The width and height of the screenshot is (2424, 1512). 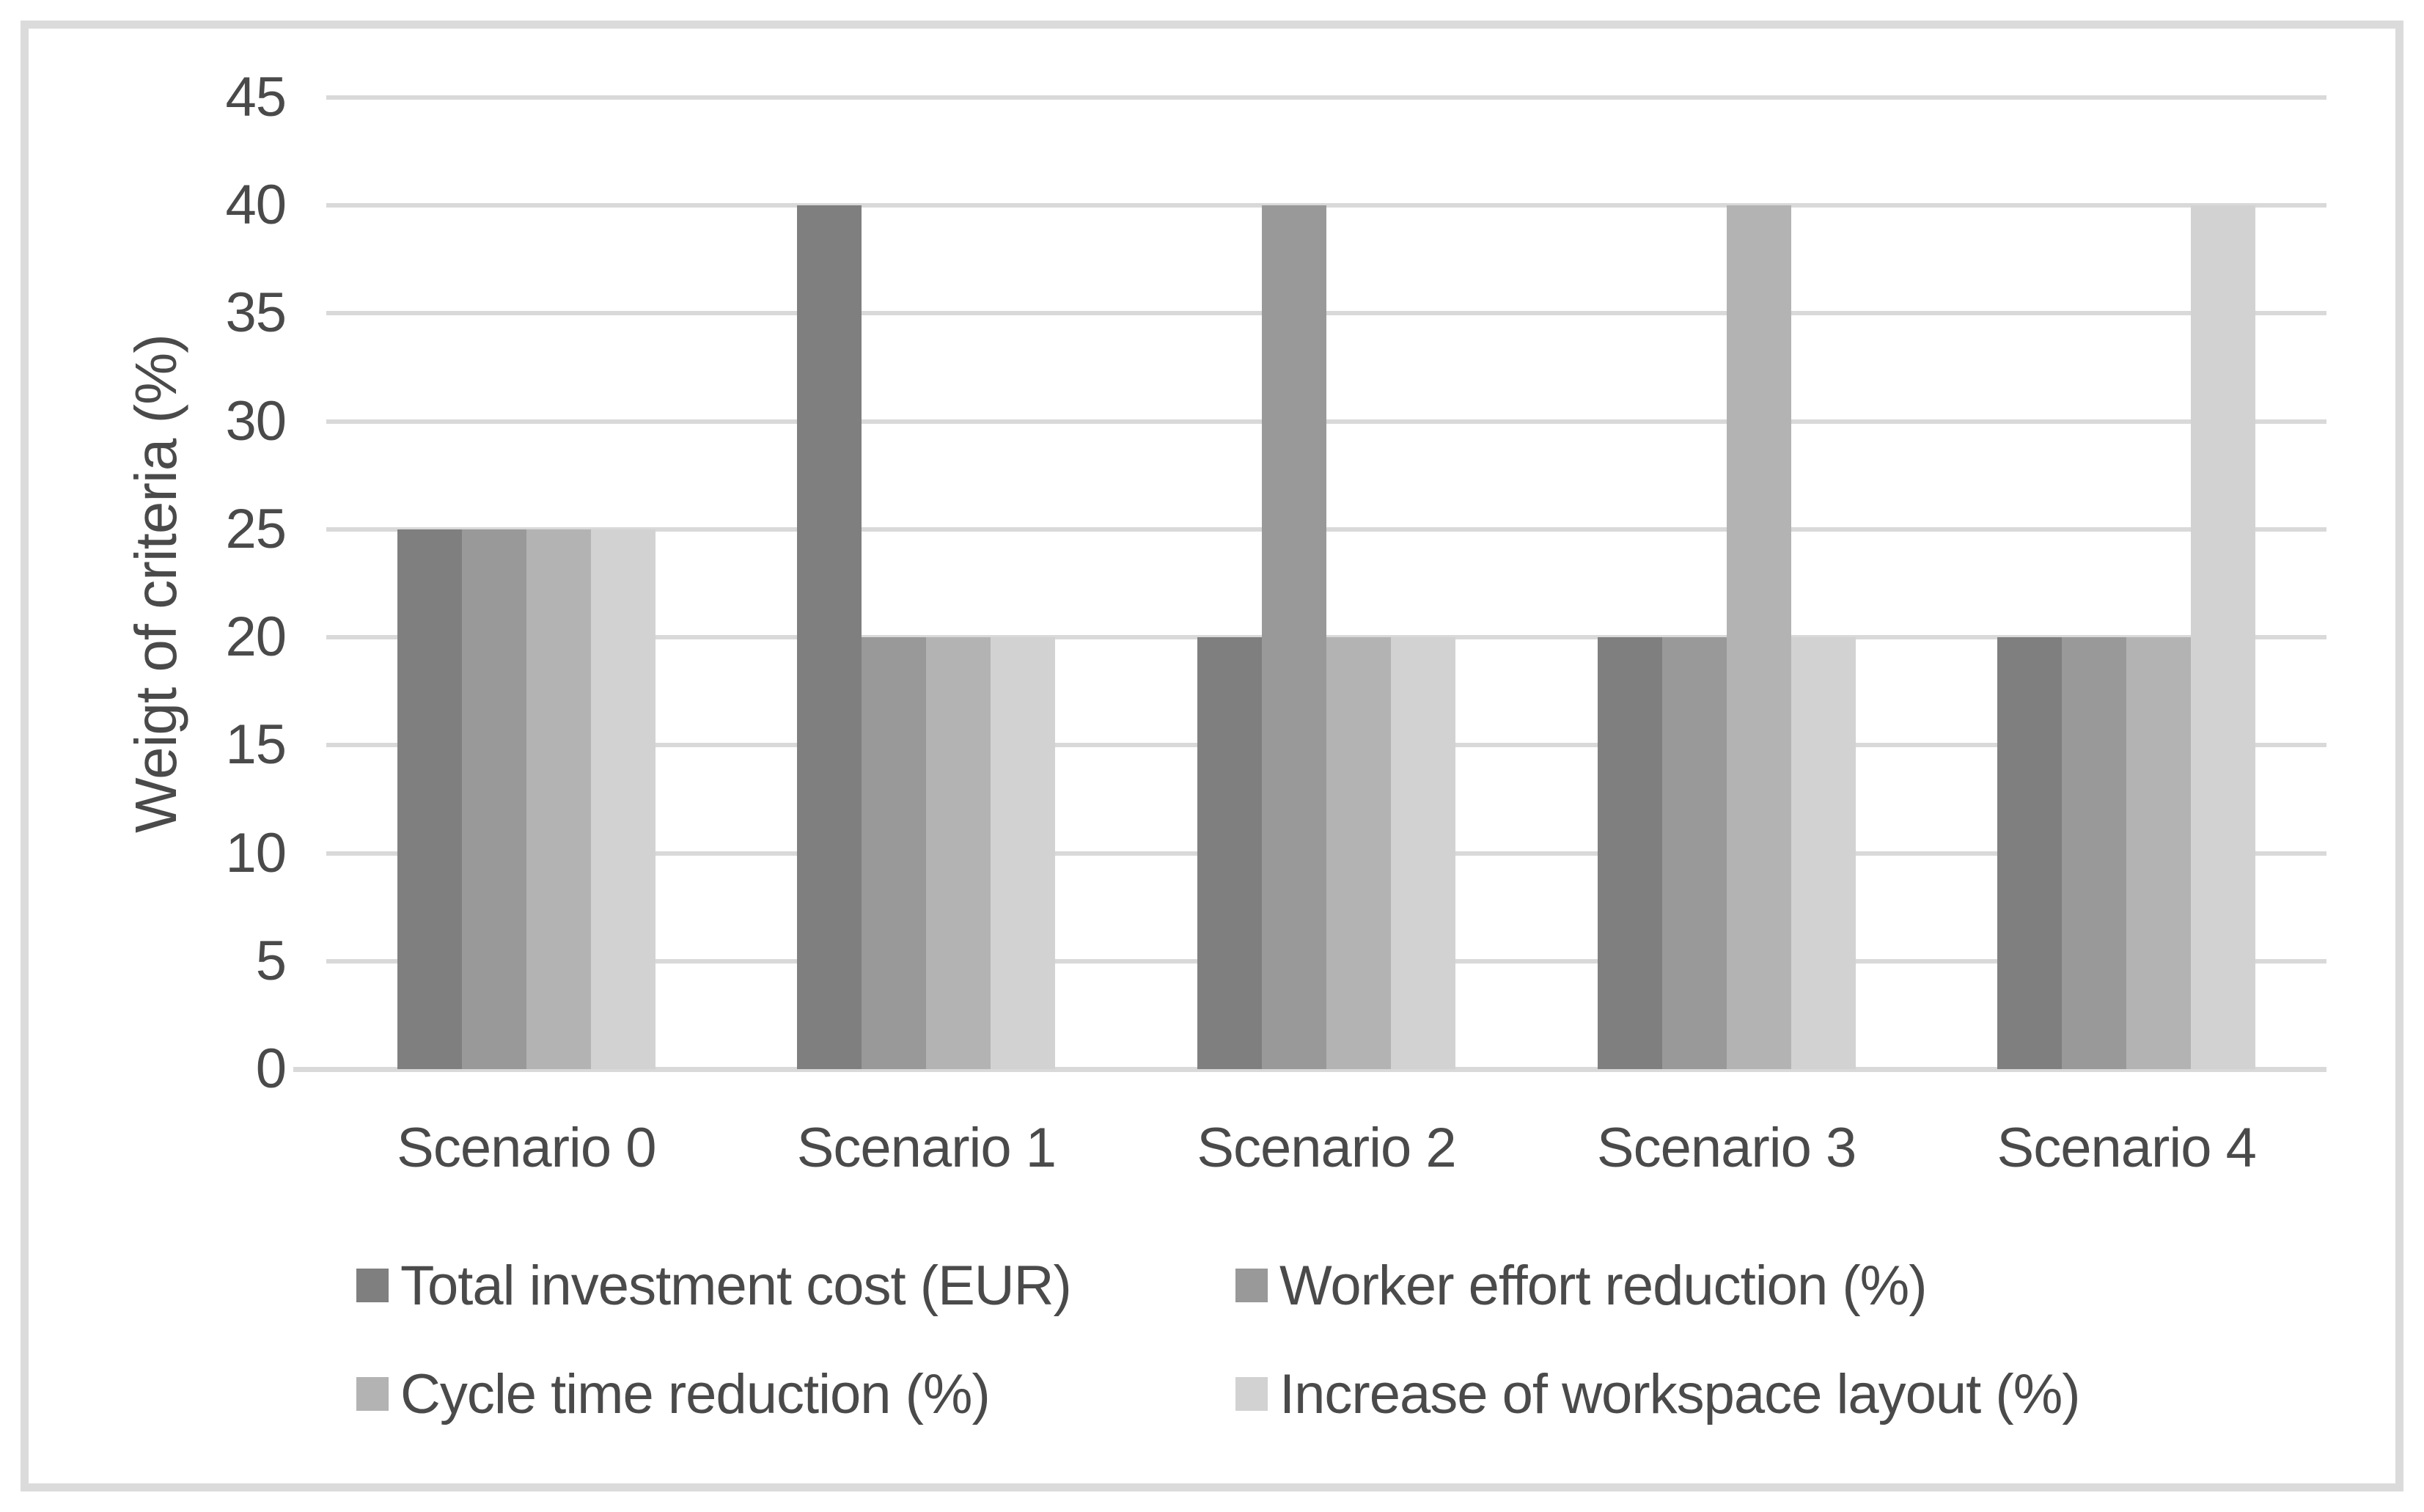 I want to click on legend-item: Total investment cost (EUR), so click(x=714, y=1285).